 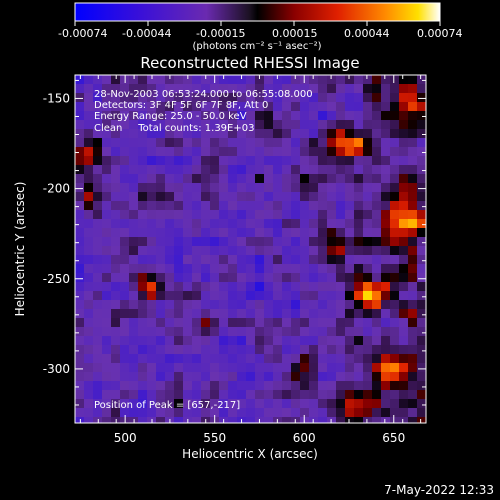 What do you see at coordinates (167, 405) in the screenshot?
I see `peak-position-text: Position of Peak = [657,-217]` at bounding box center [167, 405].